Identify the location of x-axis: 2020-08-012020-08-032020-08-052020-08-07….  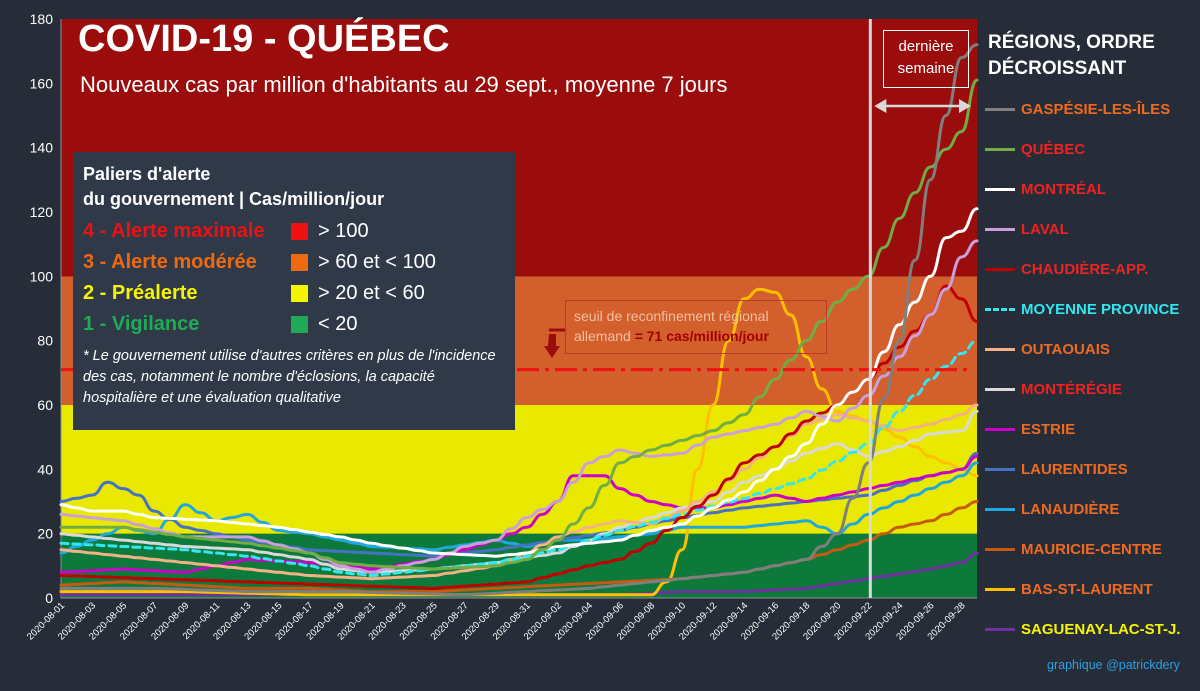
(501, 619).